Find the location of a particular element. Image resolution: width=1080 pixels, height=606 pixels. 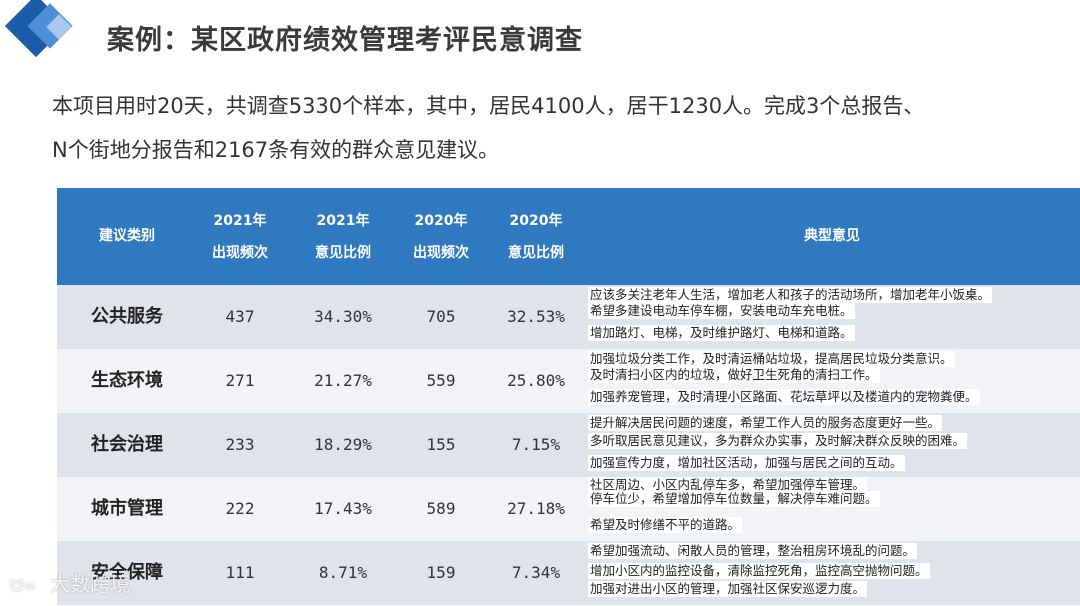

opinion-item: 提升解决居民问题的速度，希望工作人员的服务态度更好一些。 is located at coordinates (765, 423).